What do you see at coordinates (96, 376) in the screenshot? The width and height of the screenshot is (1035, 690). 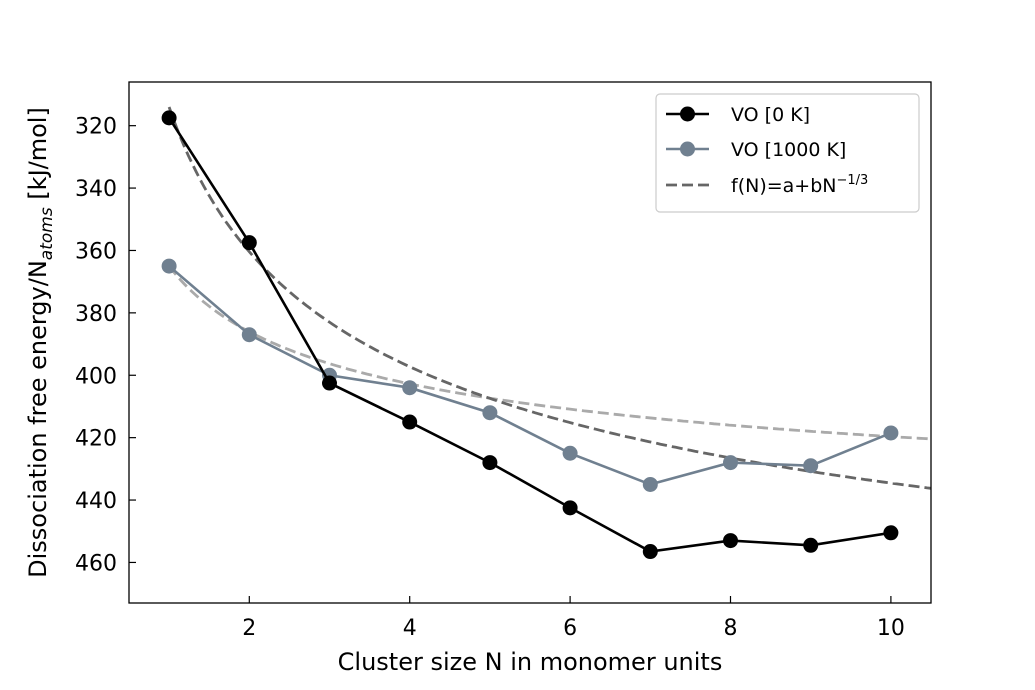 I see `y-tick-label: 400` at bounding box center [96, 376].